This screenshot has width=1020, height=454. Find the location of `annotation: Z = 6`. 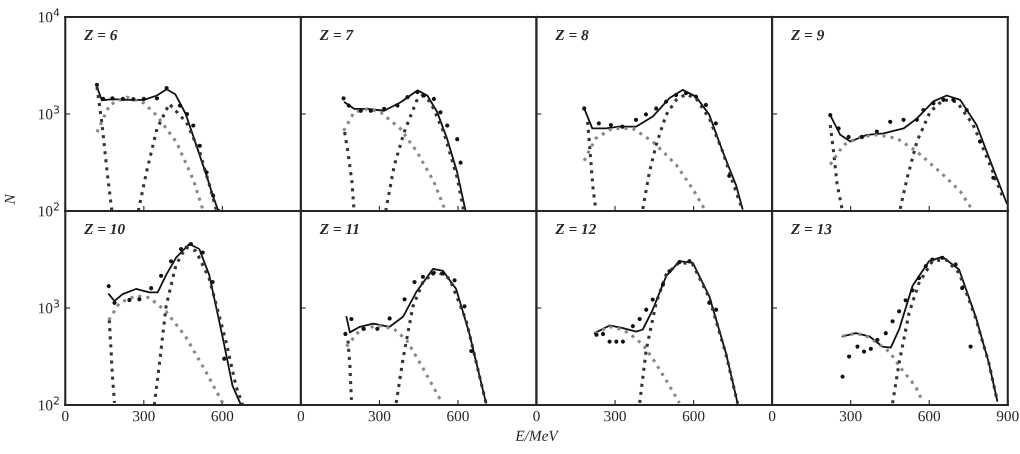

annotation: Z = 6 is located at coordinates (101, 35).